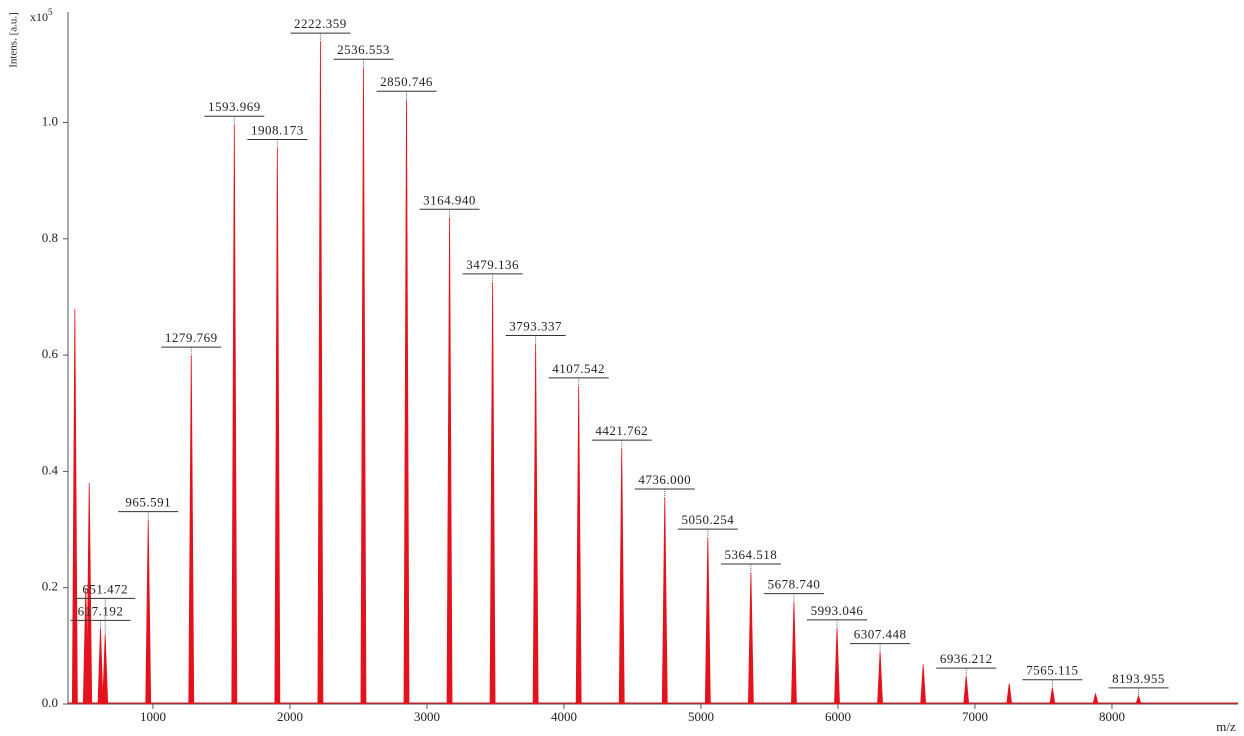 Image resolution: width=1244 pixels, height=736 pixels. What do you see at coordinates (794, 584) in the screenshot?
I see `peak-label: 5678.740` at bounding box center [794, 584].